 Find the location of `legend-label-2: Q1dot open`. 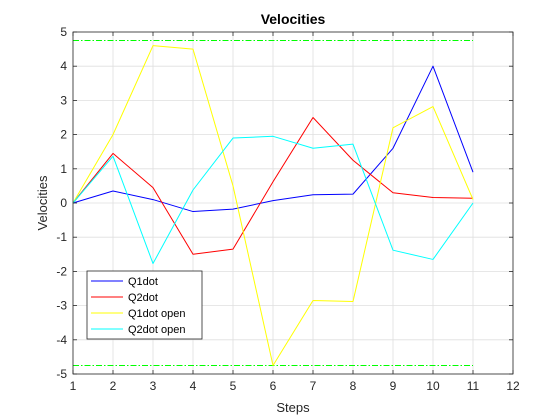

legend-label-2: Q1dot open is located at coordinates (157, 314).